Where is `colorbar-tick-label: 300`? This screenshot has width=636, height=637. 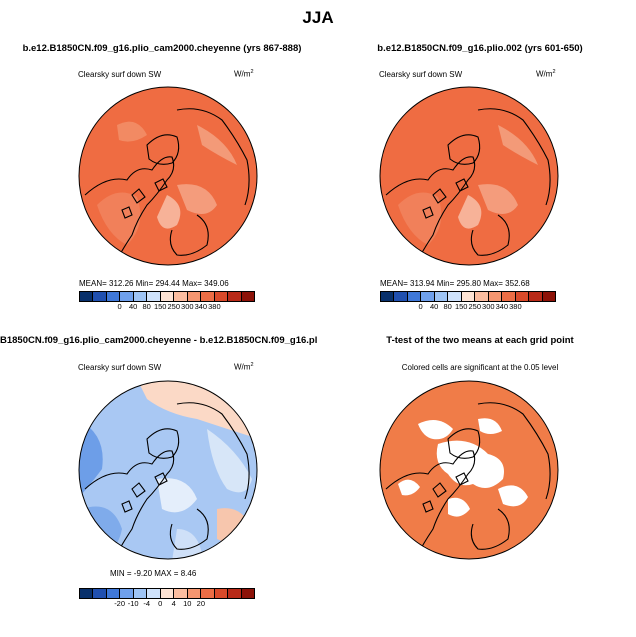
colorbar-tick-label: 300 is located at coordinates (488, 306).